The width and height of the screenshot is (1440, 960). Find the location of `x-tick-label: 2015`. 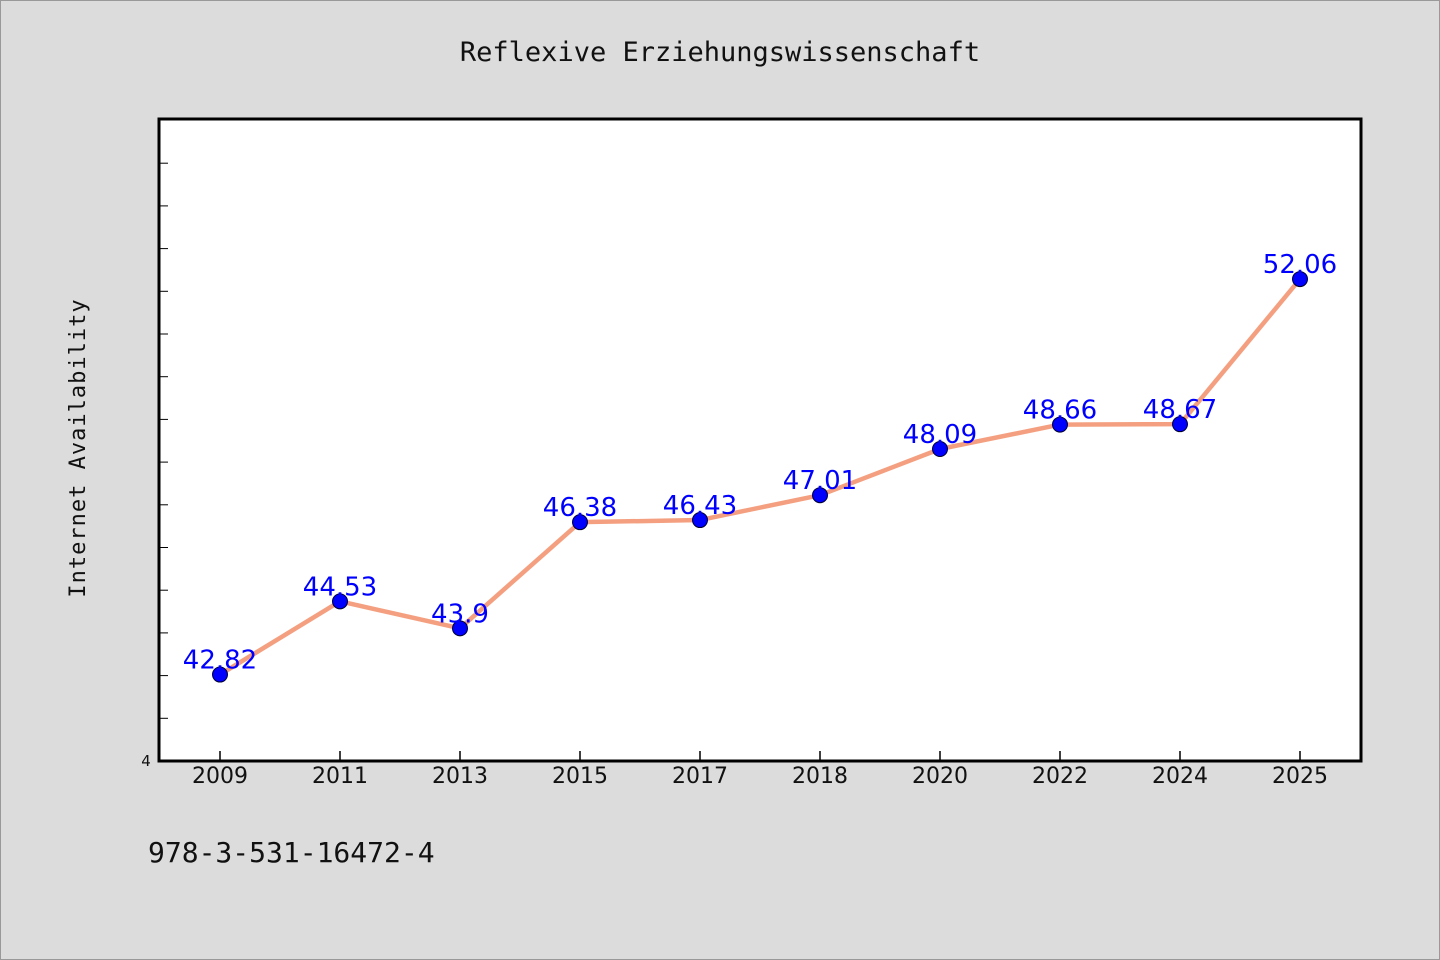

x-tick-label: 2015 is located at coordinates (580, 776).